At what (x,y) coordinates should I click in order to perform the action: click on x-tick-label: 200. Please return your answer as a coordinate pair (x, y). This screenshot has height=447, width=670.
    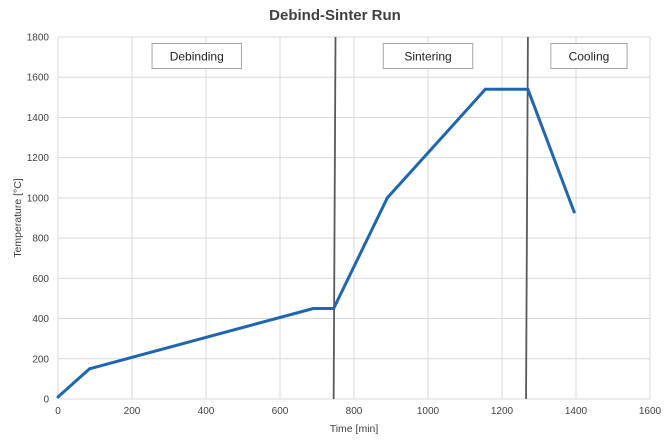
    Looking at the image, I should click on (132, 411).